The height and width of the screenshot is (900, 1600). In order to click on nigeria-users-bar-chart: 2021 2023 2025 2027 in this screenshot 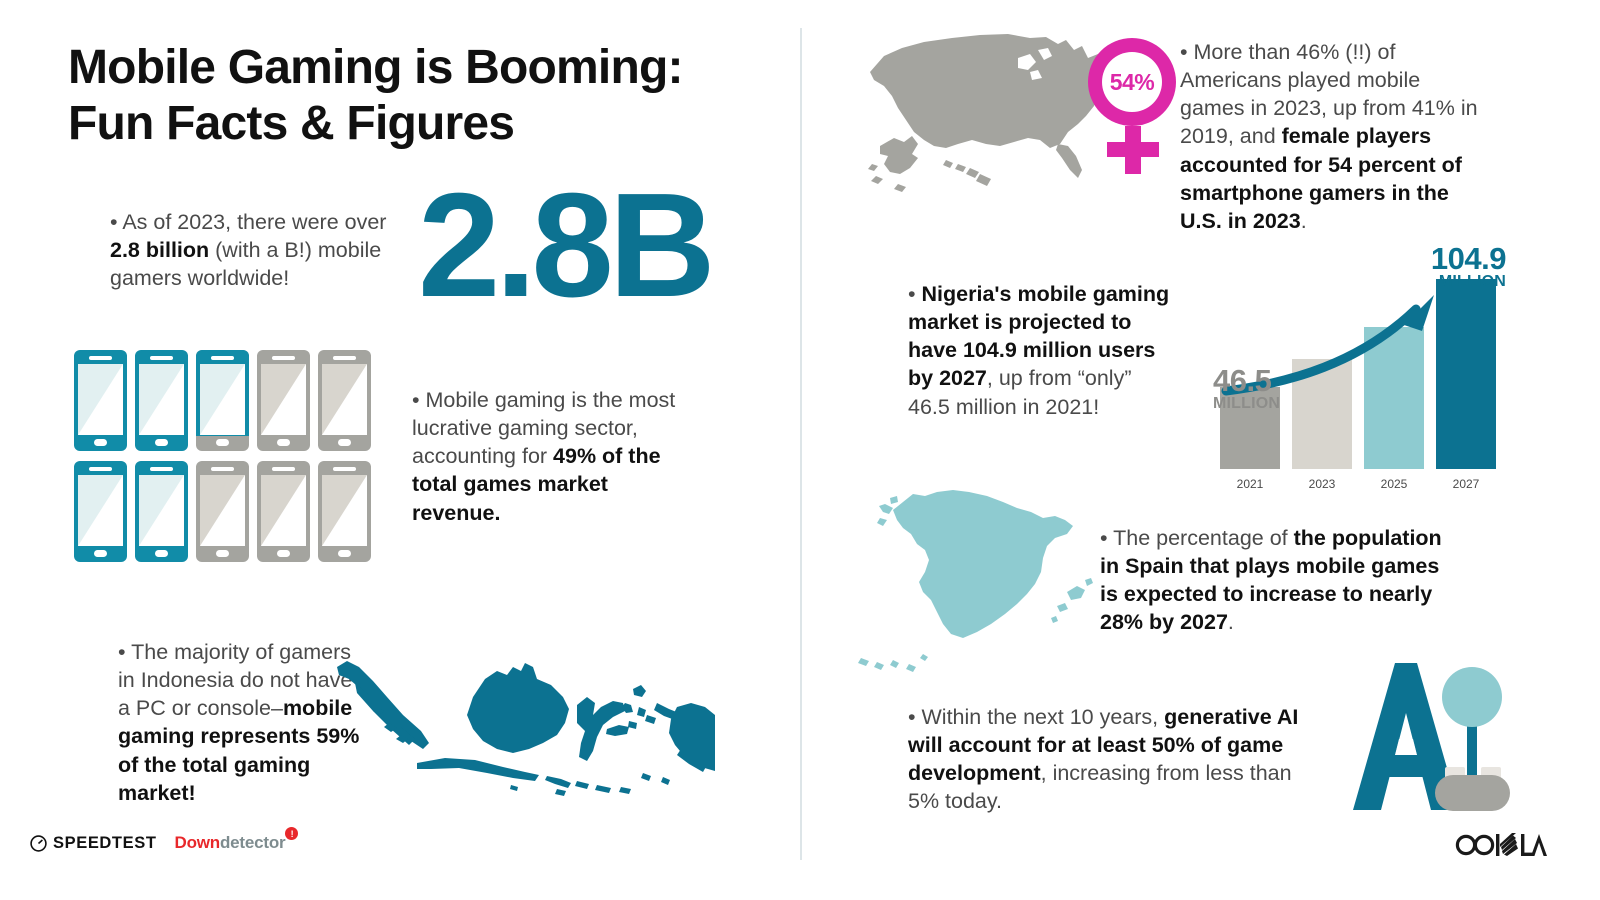, I will do `click(1355, 365)`.